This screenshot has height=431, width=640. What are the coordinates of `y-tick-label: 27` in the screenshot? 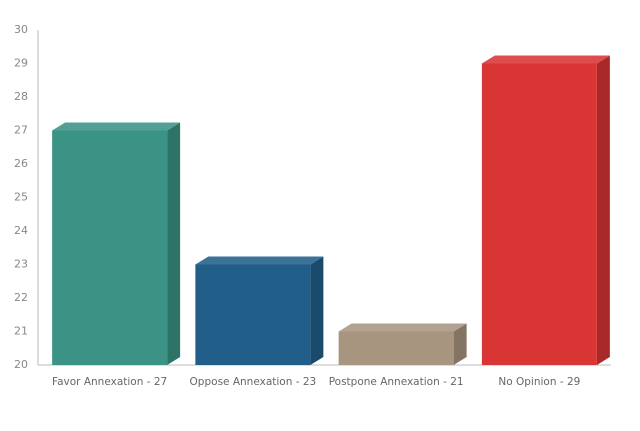 It's located at (21, 130).